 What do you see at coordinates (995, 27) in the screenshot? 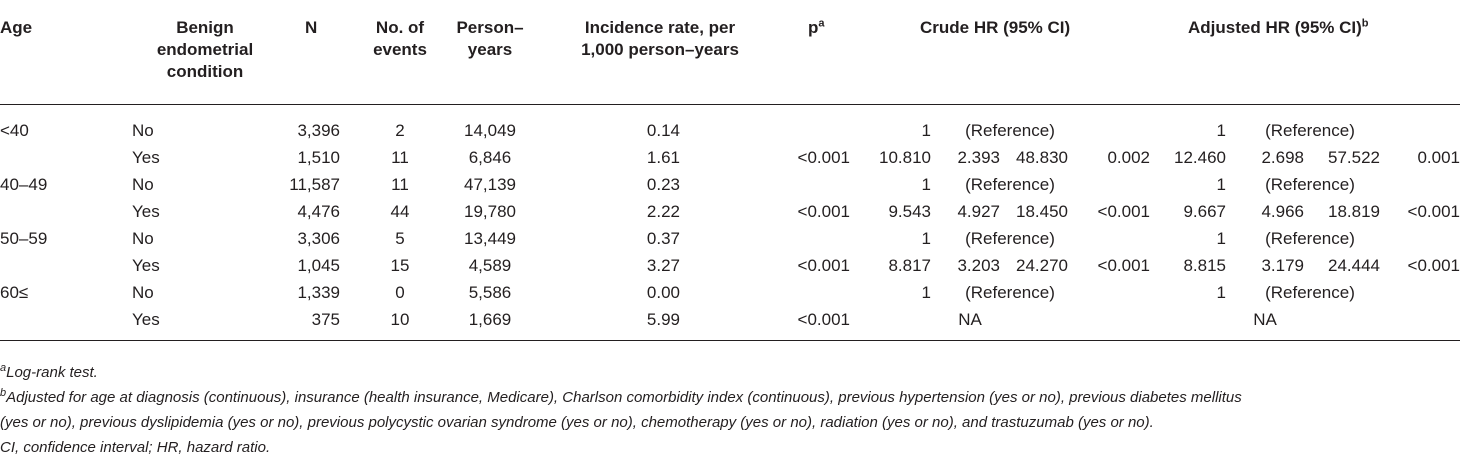
I see `header-crude-hr: Crude HR (95% CI)` at bounding box center [995, 27].